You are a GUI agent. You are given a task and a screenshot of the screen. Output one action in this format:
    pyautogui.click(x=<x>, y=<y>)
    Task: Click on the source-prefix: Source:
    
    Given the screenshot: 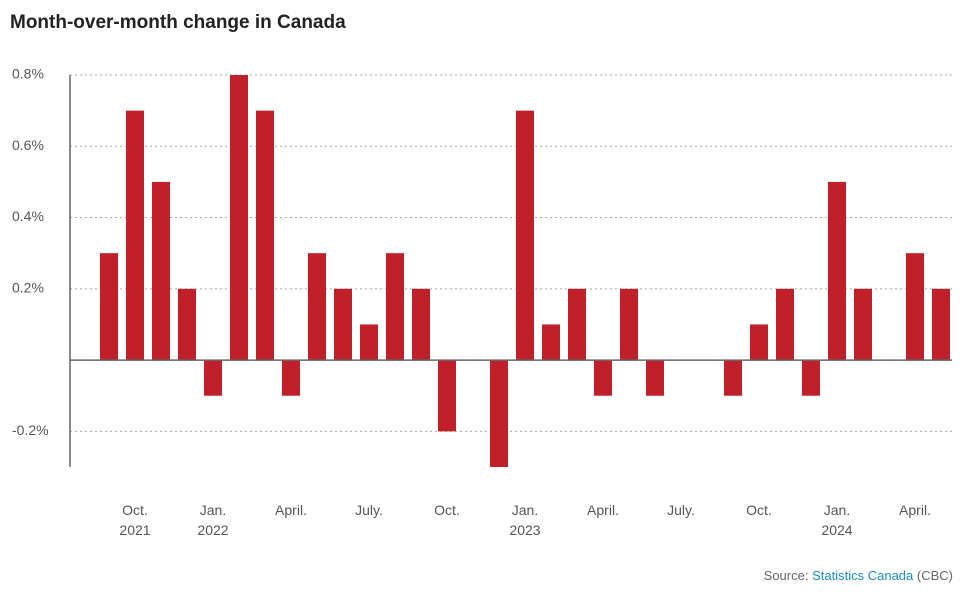 What is the action you would take?
    pyautogui.click(x=786, y=575)
    